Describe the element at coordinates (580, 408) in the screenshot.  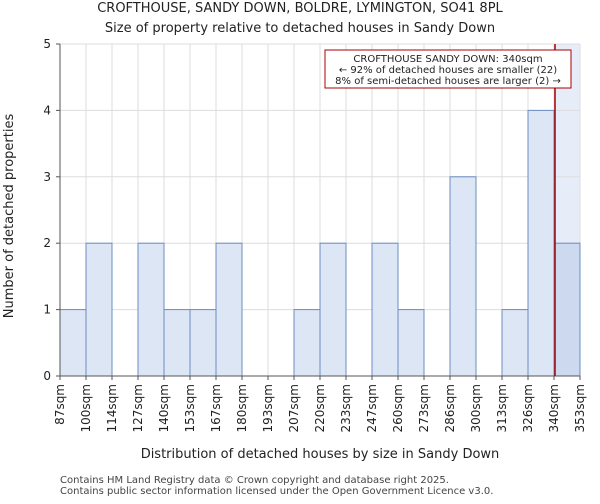
I see `x-tick-label: 353sqm` at that location.